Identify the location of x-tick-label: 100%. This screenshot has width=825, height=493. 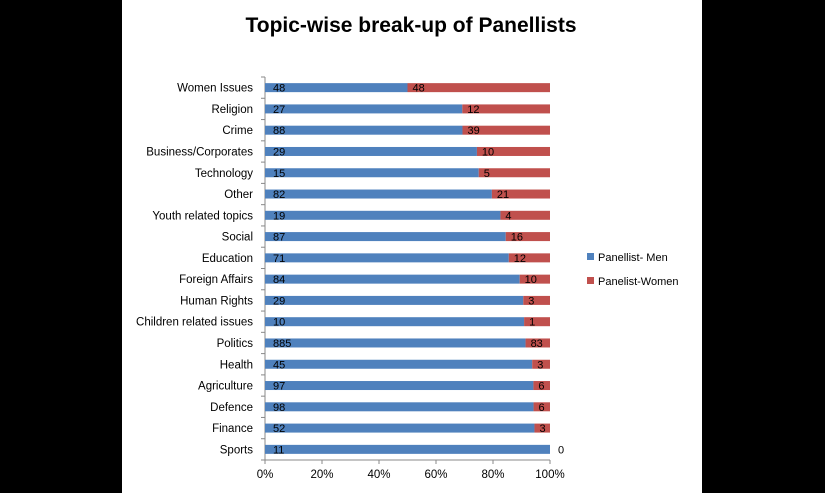
(549, 475).